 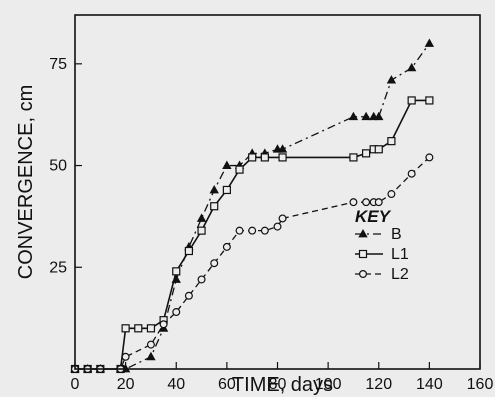 What do you see at coordinates (58, 166) in the screenshot?
I see `y-tick-label: 50` at bounding box center [58, 166].